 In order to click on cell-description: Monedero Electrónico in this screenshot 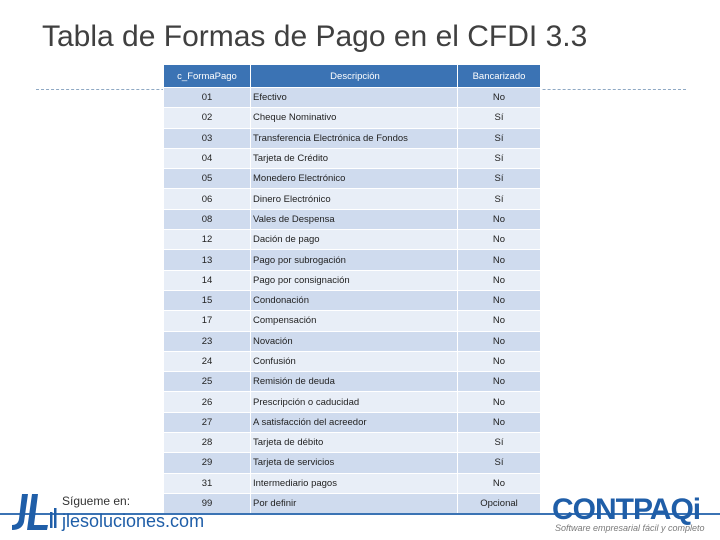, I will do `click(354, 179)`.